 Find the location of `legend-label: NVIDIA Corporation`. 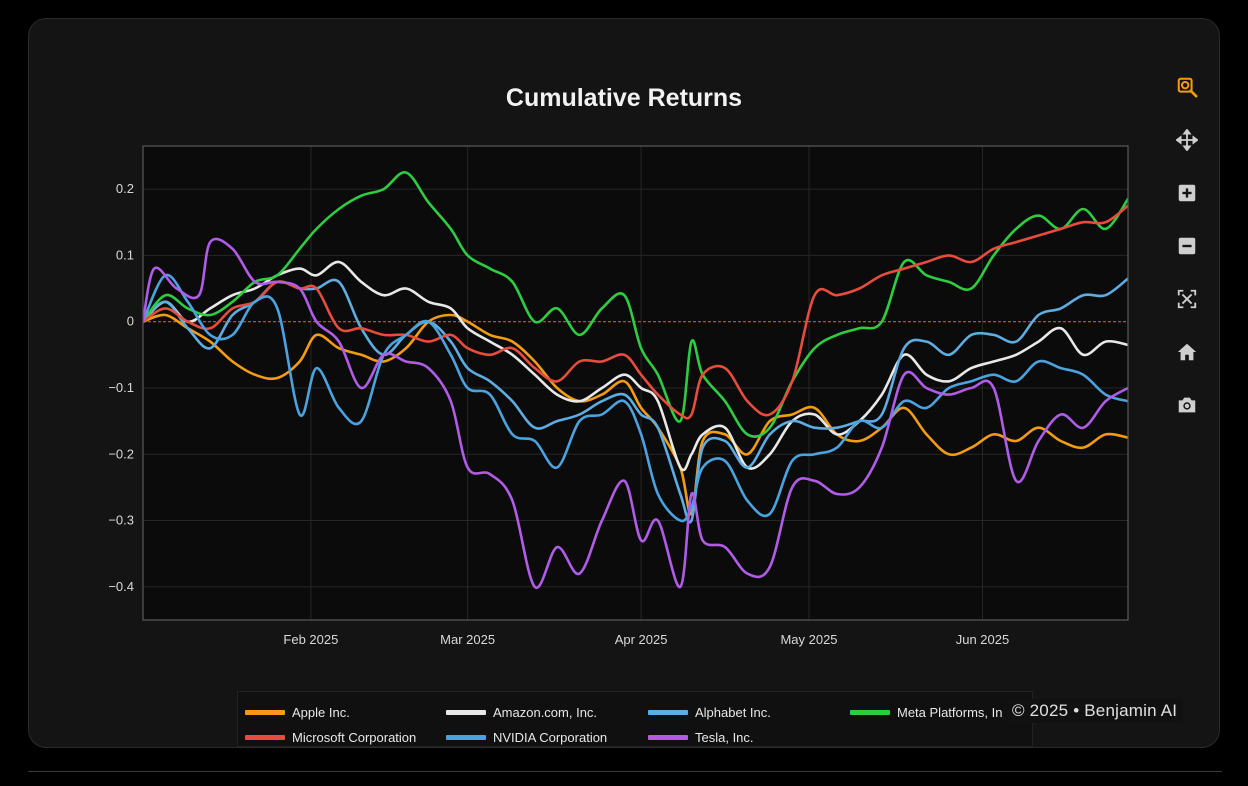

legend-label: NVIDIA Corporation is located at coordinates (550, 737).